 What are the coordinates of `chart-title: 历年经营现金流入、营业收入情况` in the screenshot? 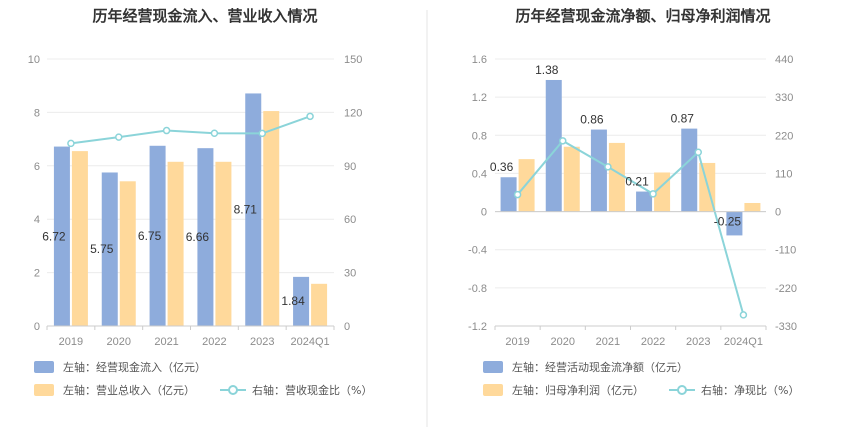 It's located at (204, 16).